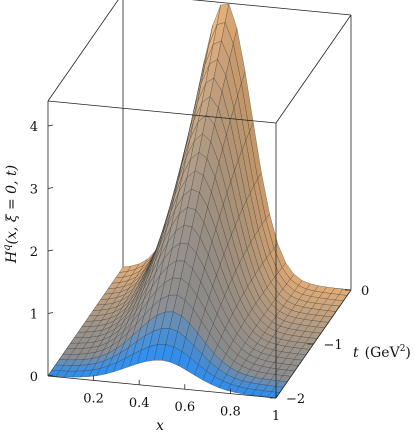  I want to click on x-tick-label: 1, so click(276, 416).